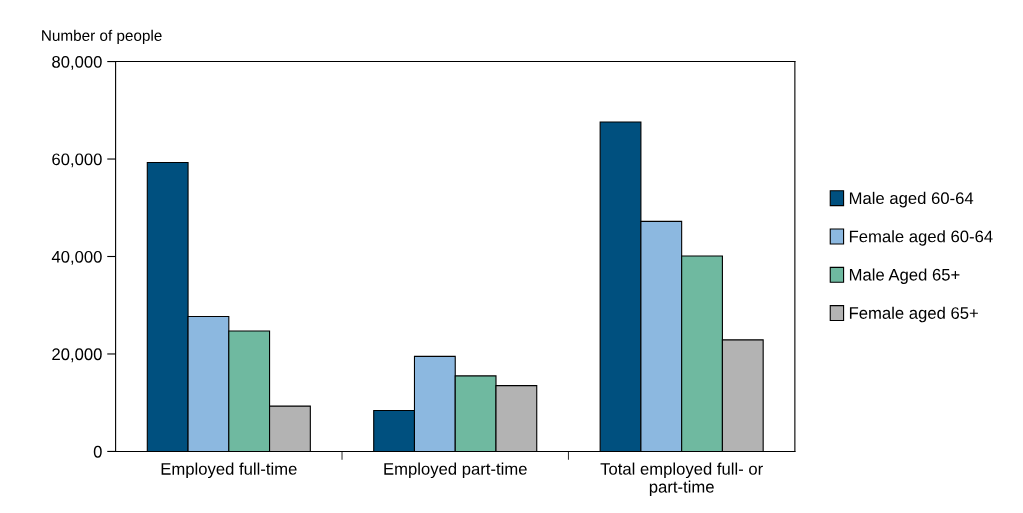 Image resolution: width=1023 pixels, height=513 pixels. Describe the element at coordinates (681, 479) in the screenshot. I see `x-tick-label: Total employed full- or part-time` at that location.